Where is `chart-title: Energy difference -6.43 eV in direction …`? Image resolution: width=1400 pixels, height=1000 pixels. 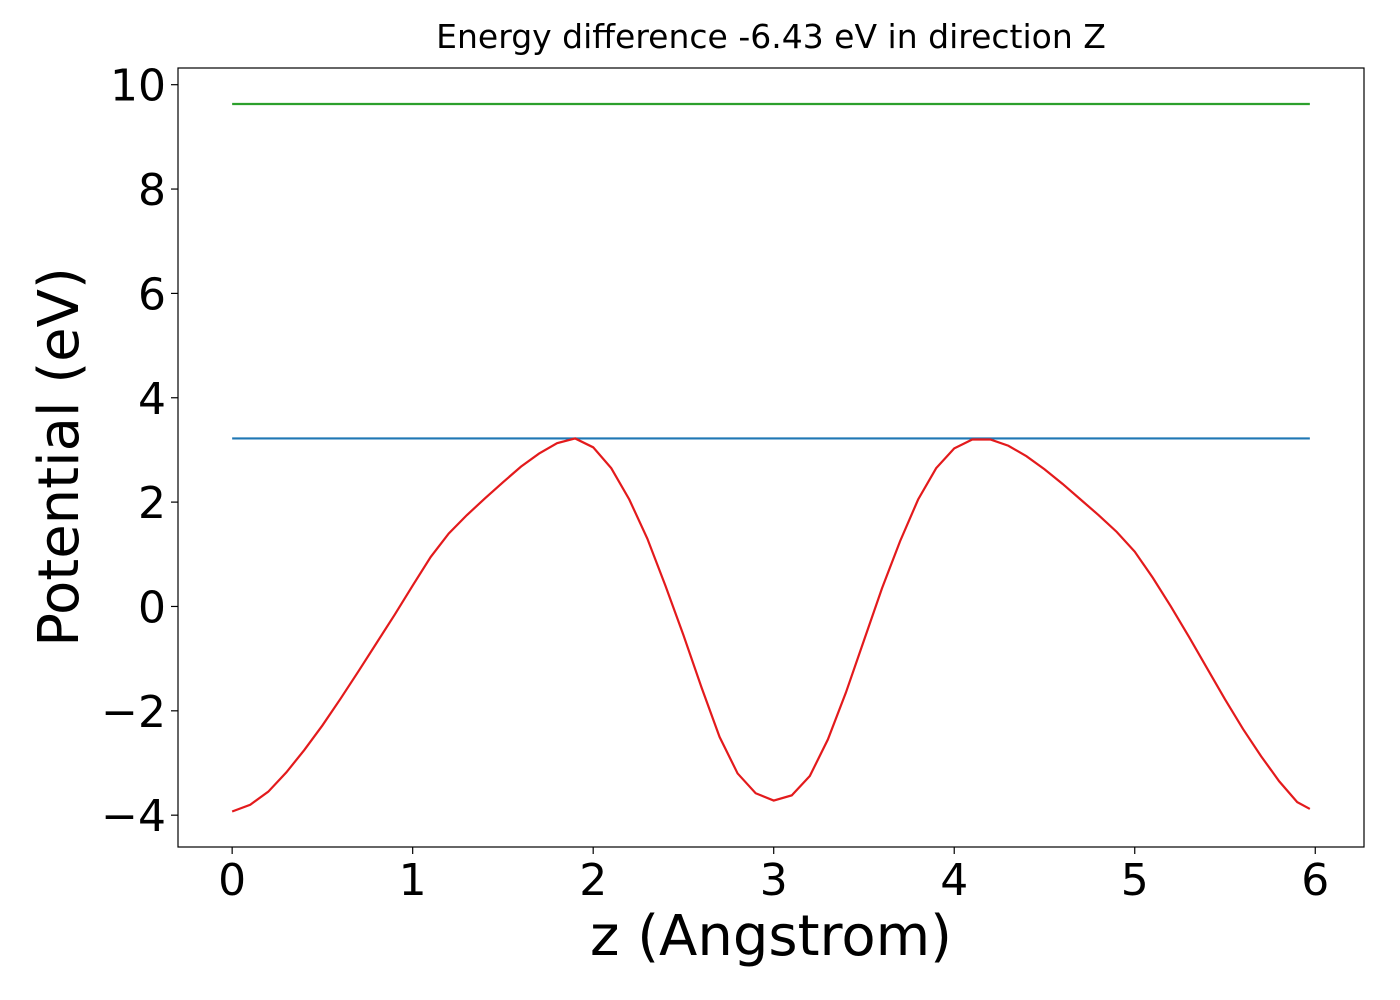
chart-title: Energy difference -6.43 eV in direction … is located at coordinates (771, 36).